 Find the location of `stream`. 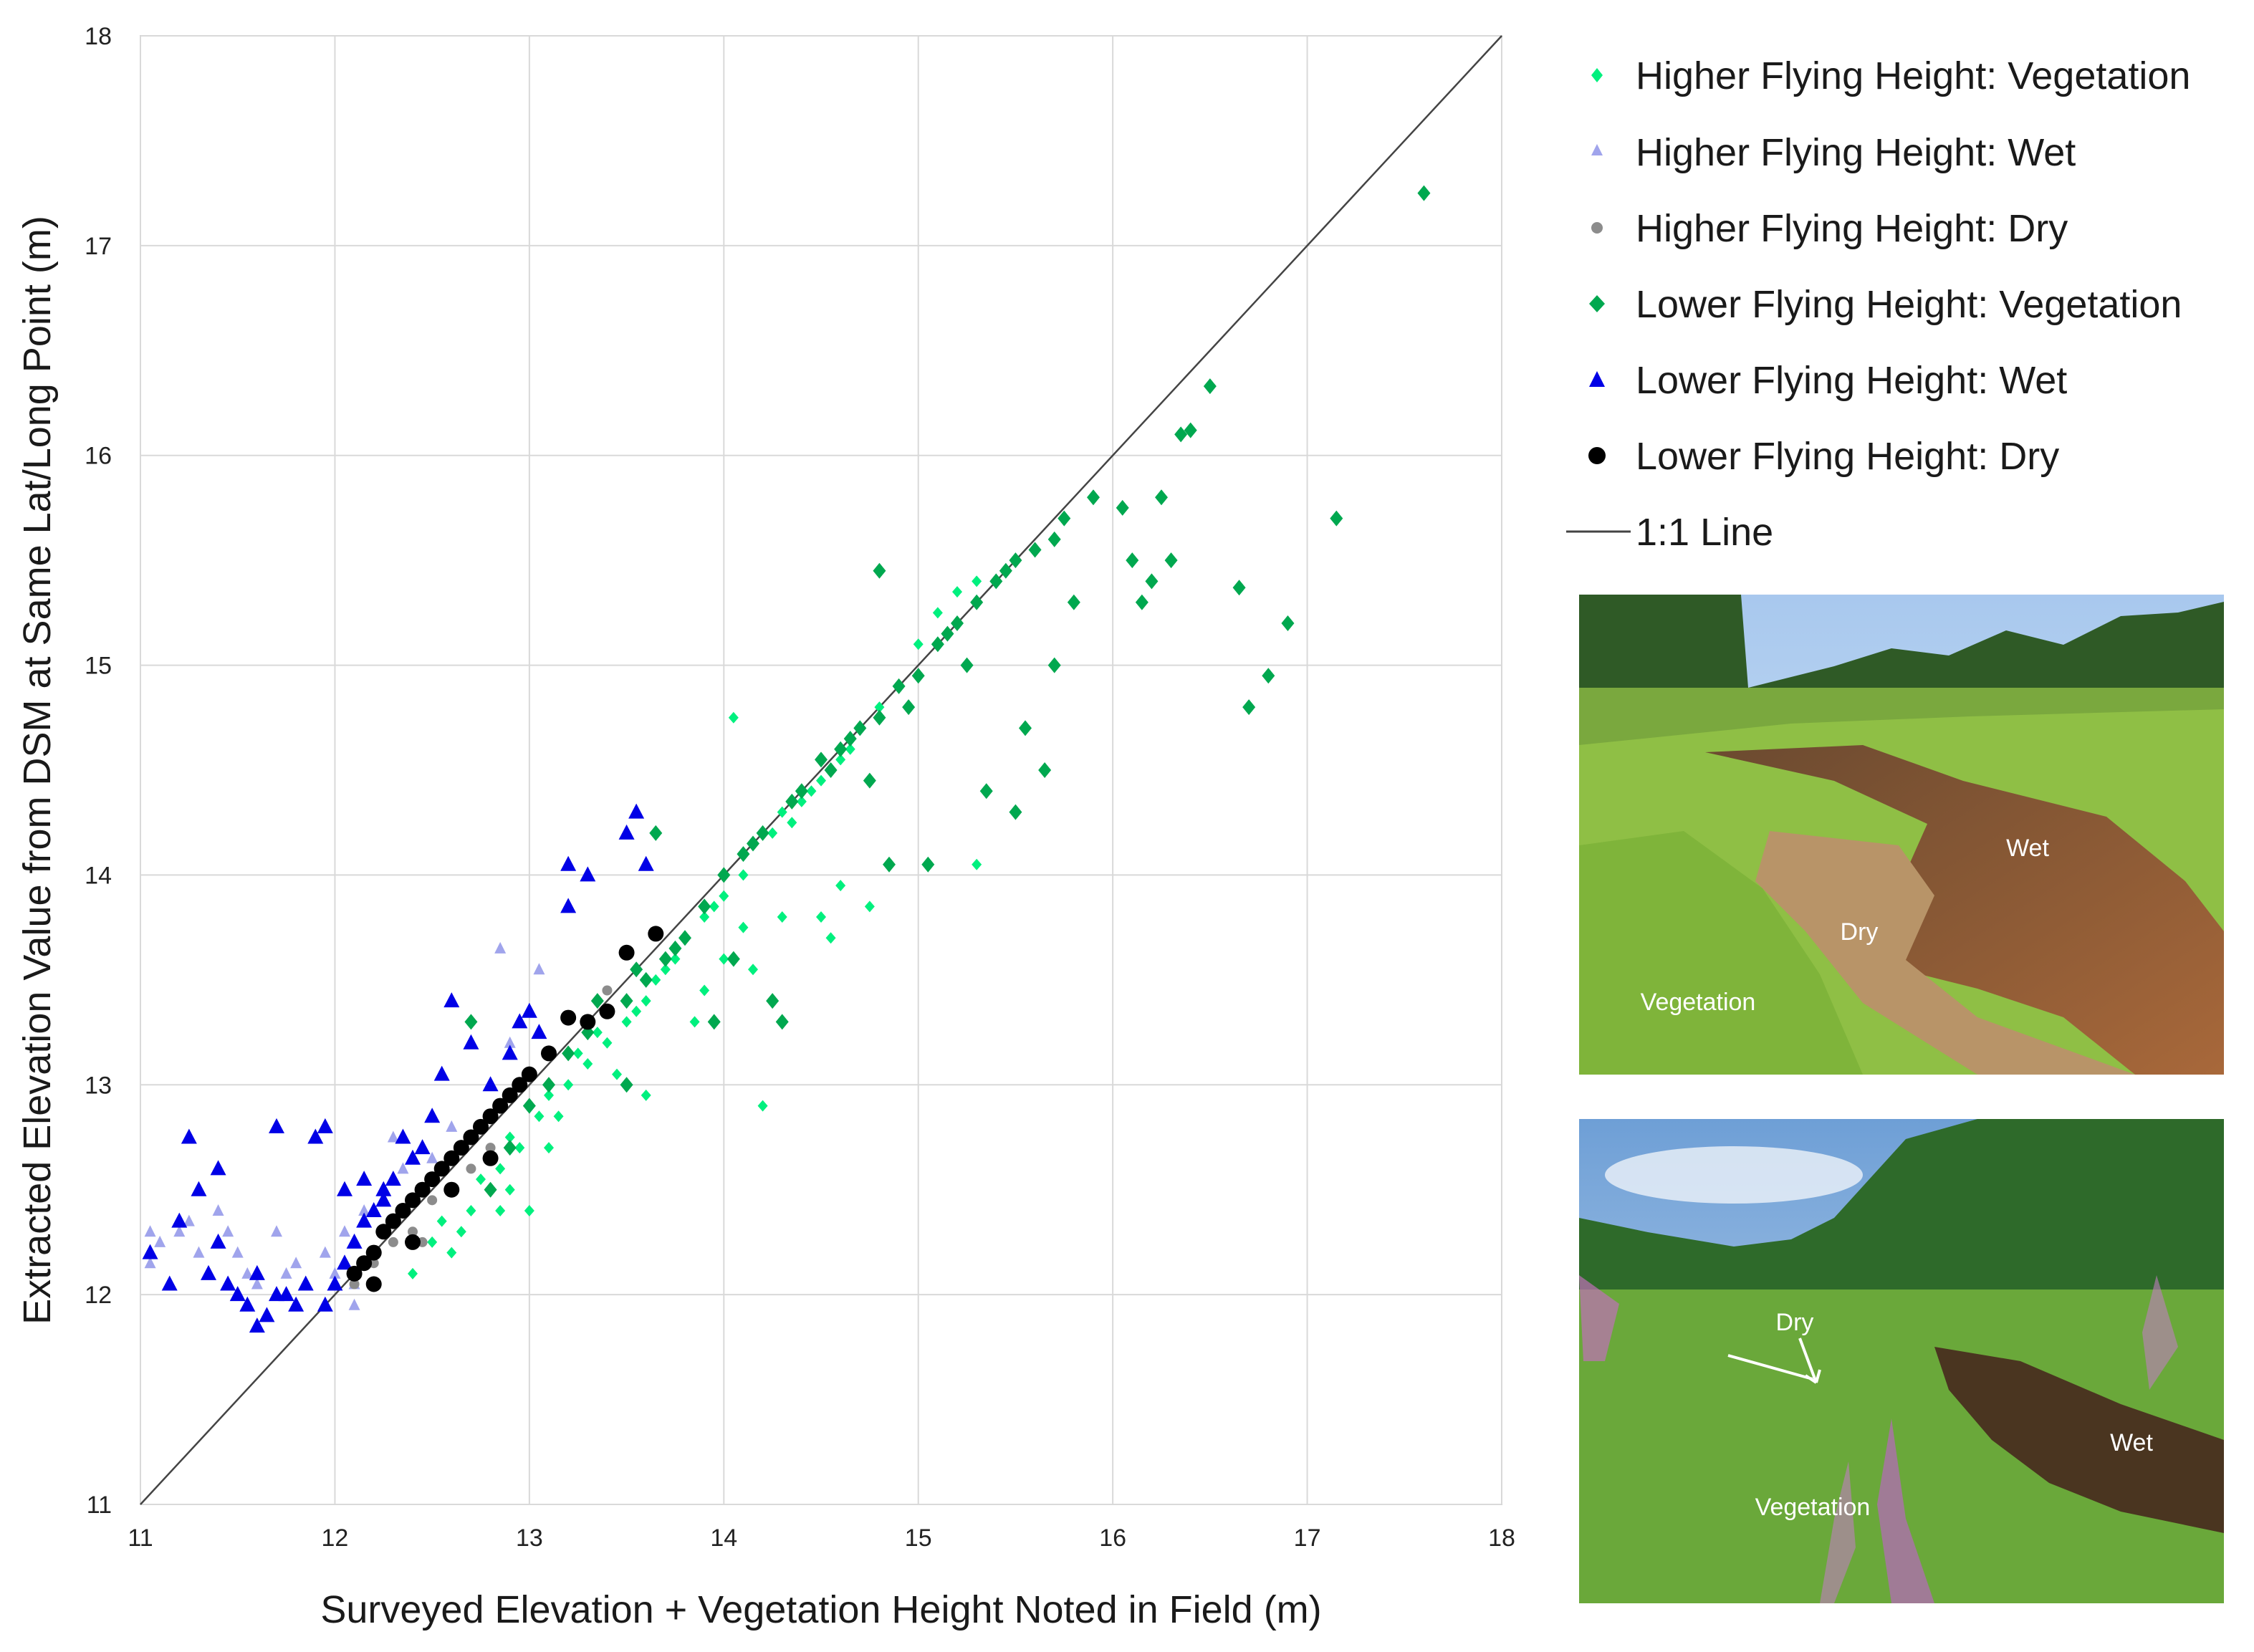

stream is located at coordinates (2079, 1440).